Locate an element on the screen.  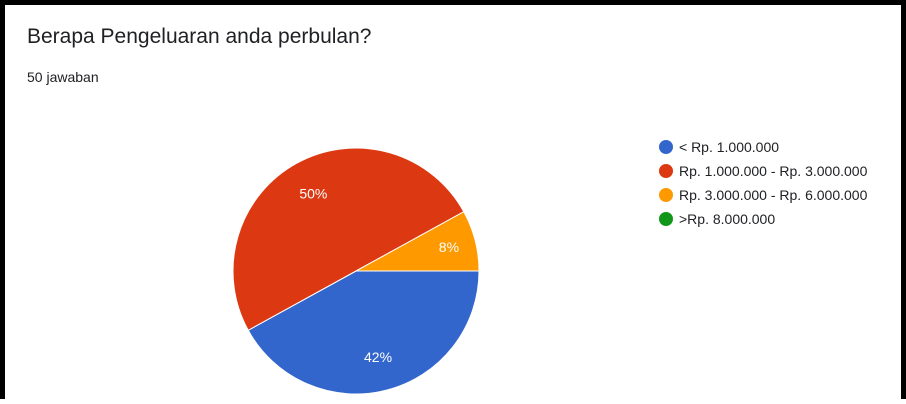
legend-item-rp-3-000-000-rp-6-000-000: Rp. 3.000.000 - Rp. 6.000.000 is located at coordinates (763, 195).